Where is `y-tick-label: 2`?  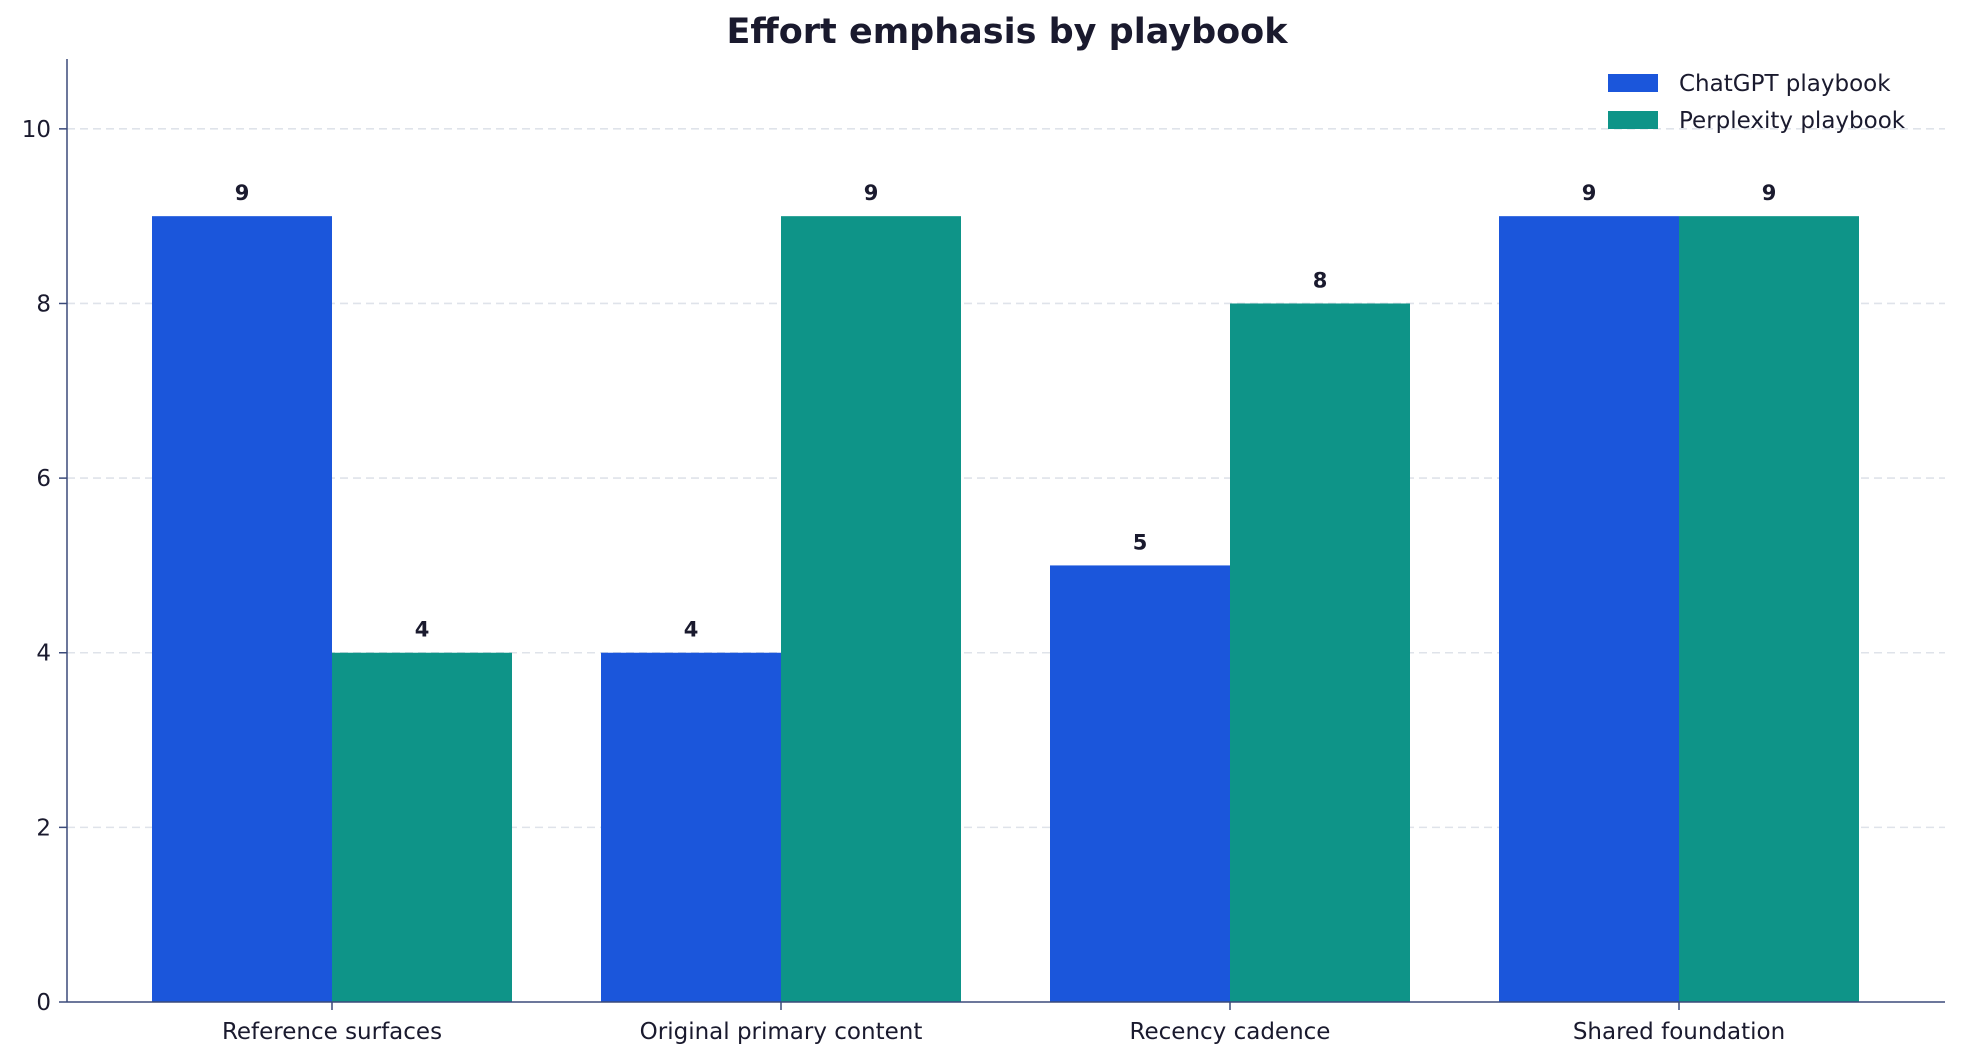 y-tick-label: 2 is located at coordinates (43, 828).